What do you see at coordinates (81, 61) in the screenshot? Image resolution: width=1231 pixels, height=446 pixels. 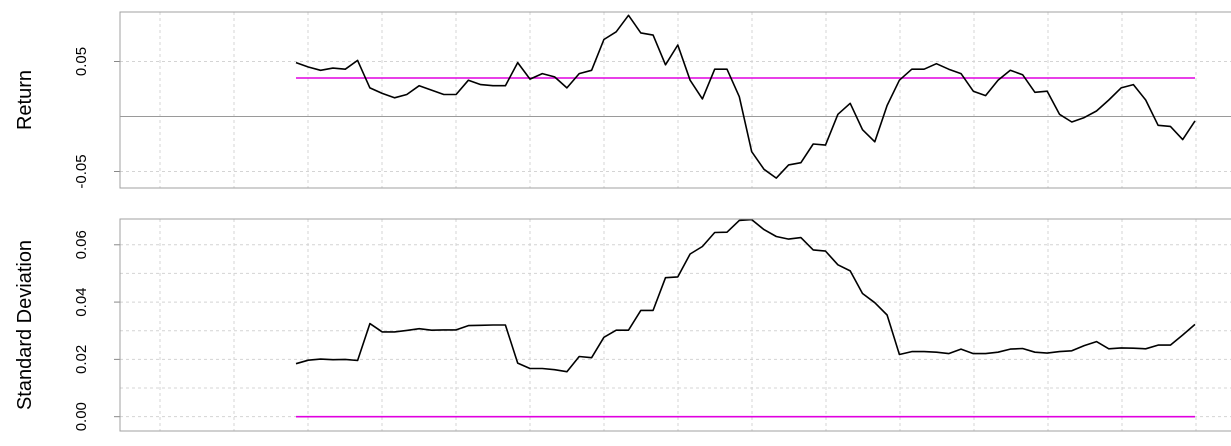 I see `y-tick-label: 0.05` at bounding box center [81, 61].